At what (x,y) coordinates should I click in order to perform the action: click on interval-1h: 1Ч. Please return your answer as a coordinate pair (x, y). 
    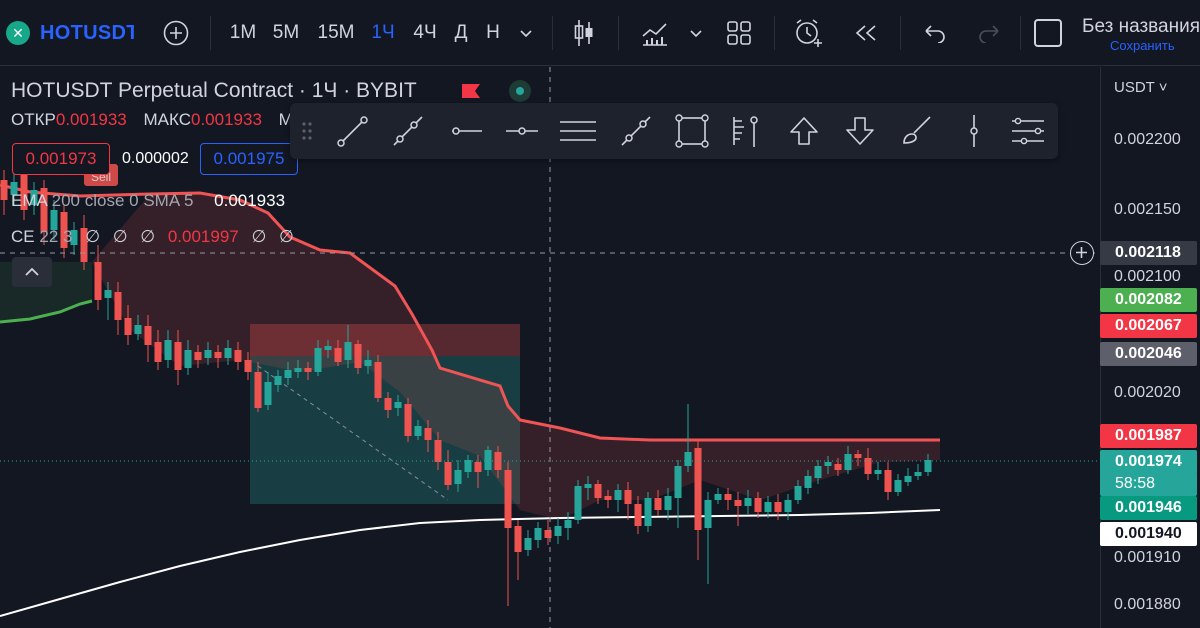
    Looking at the image, I should click on (383, 32).